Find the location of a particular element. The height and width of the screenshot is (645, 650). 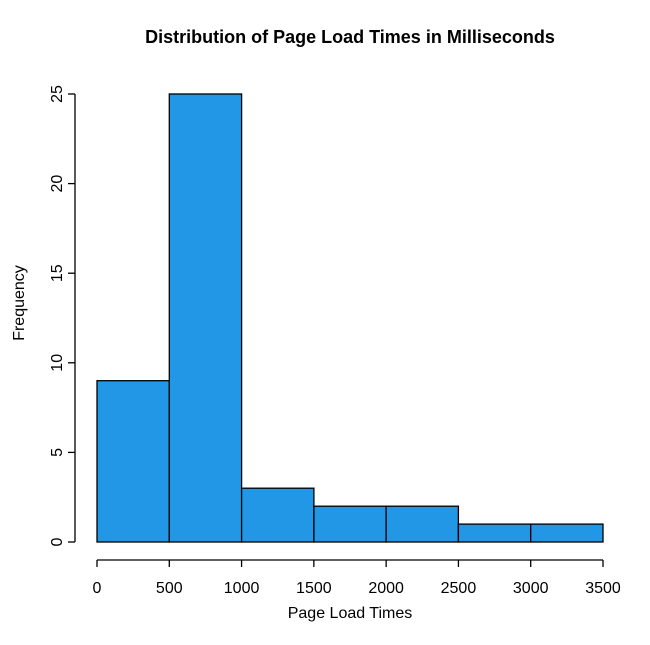

x-tick-label: 2500 is located at coordinates (459, 588).